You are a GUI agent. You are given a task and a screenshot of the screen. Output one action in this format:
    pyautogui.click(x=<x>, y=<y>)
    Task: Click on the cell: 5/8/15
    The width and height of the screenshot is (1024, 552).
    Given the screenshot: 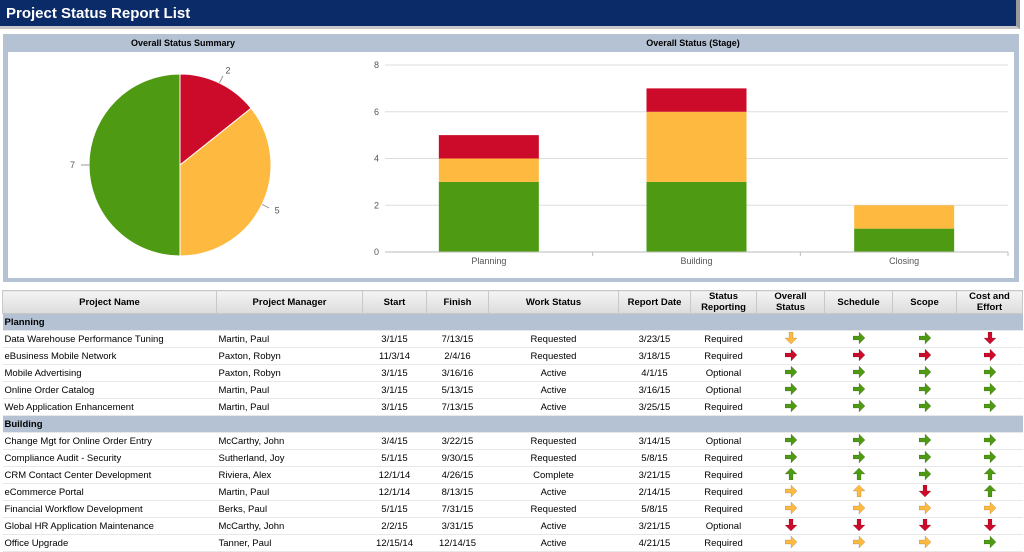 What is the action you would take?
    pyautogui.click(x=654, y=458)
    